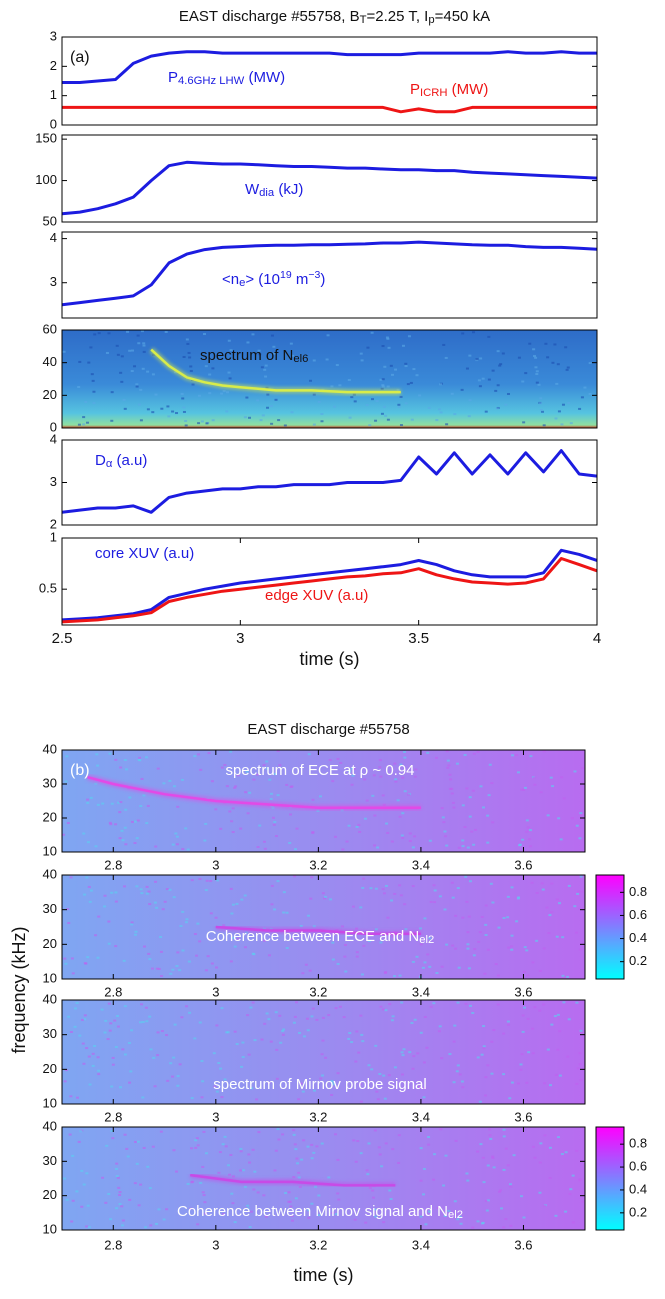  What do you see at coordinates (312, 1211) in the screenshot?
I see `label-part: Coherence between Mirnov signal and N` at bounding box center [312, 1211].